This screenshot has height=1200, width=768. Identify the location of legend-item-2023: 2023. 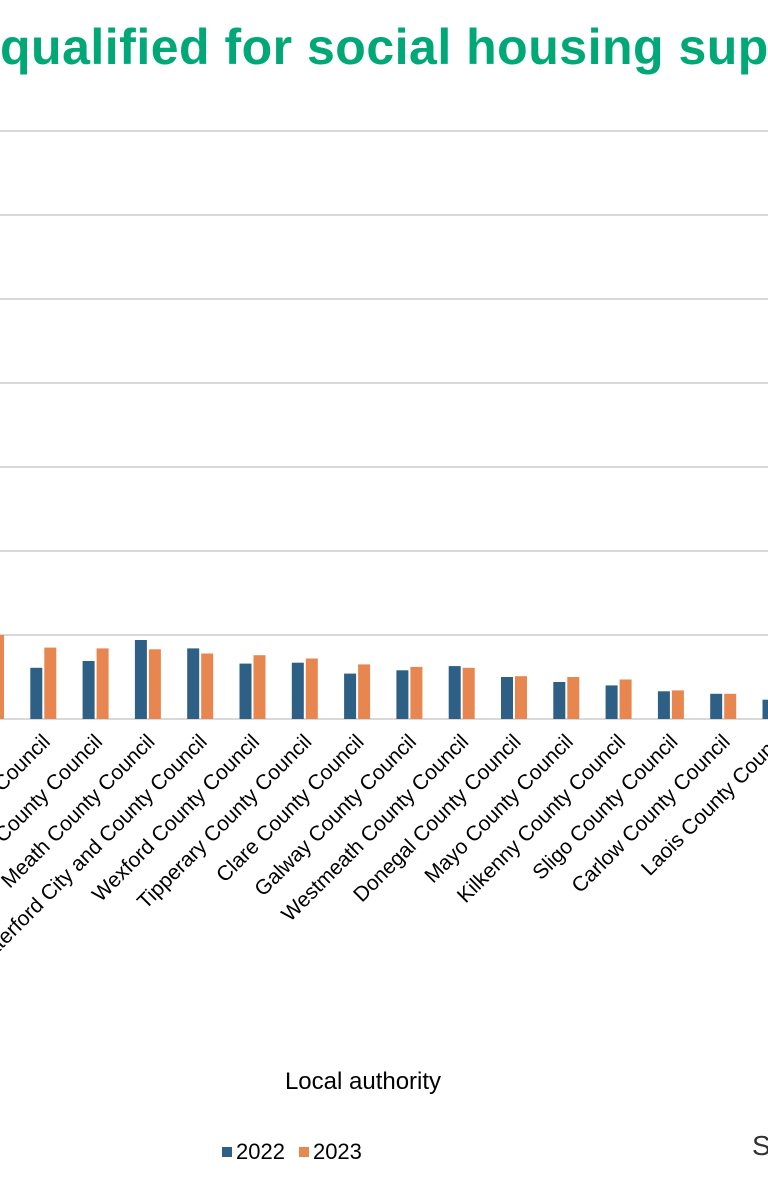
(330, 1152).